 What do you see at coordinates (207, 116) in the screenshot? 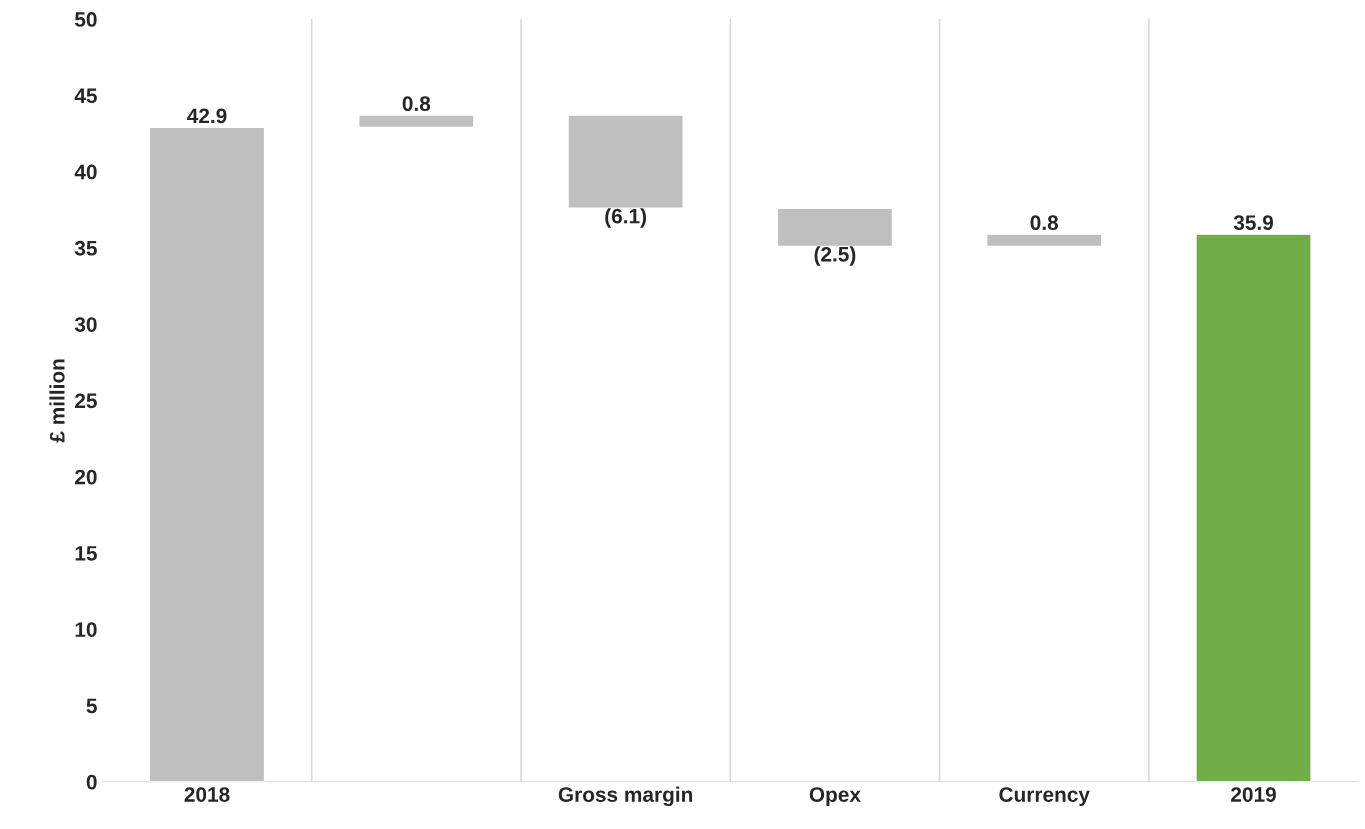
I see `data-label: 42.9` at bounding box center [207, 116].